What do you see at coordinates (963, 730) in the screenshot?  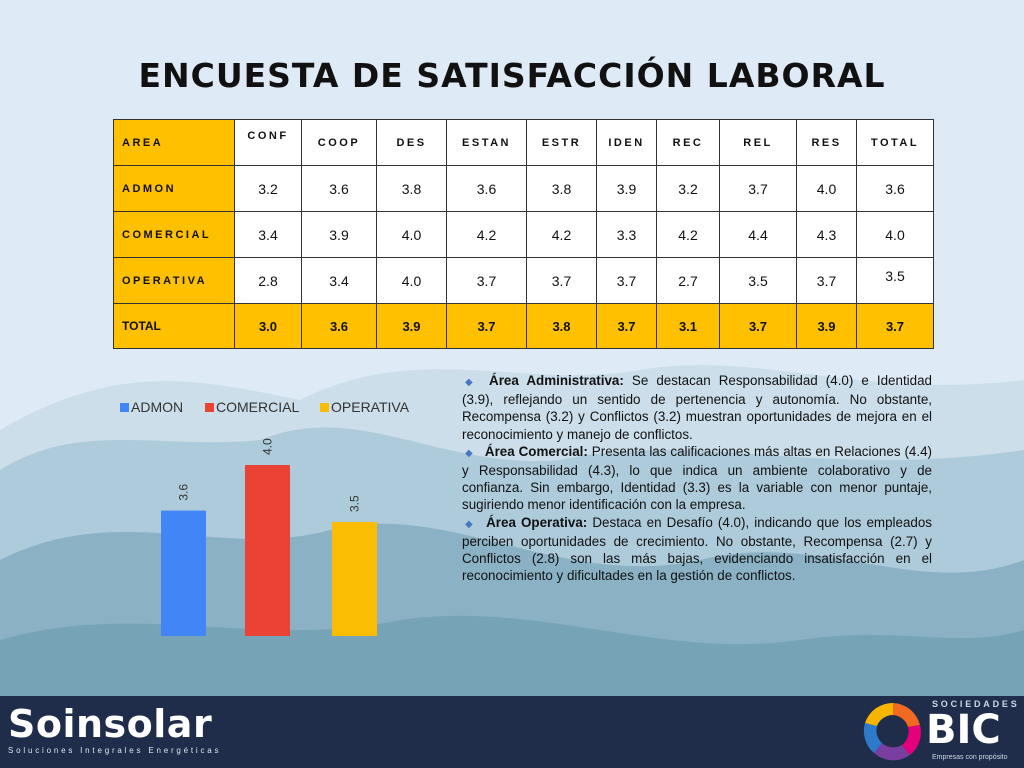 I see `bic-label: BIC` at bounding box center [963, 730].